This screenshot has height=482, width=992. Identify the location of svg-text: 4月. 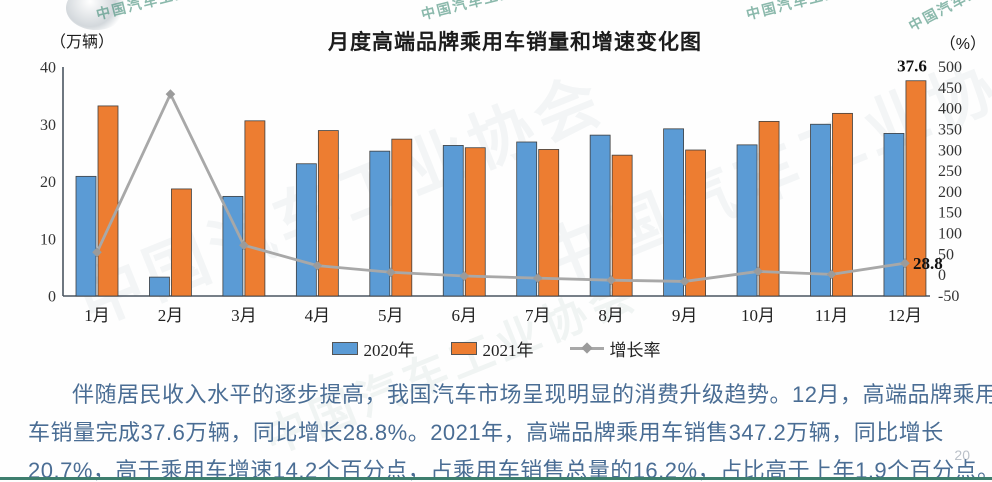
(318, 315).